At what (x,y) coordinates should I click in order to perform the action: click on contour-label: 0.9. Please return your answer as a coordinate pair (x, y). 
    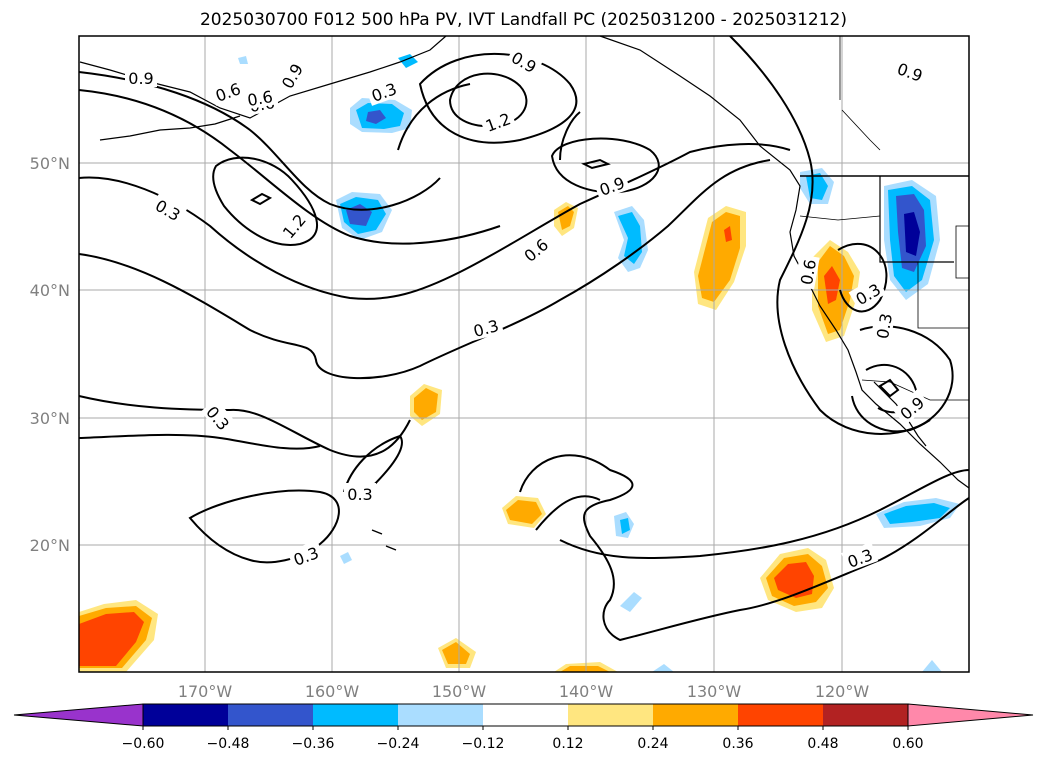
    Looking at the image, I should click on (140, 78).